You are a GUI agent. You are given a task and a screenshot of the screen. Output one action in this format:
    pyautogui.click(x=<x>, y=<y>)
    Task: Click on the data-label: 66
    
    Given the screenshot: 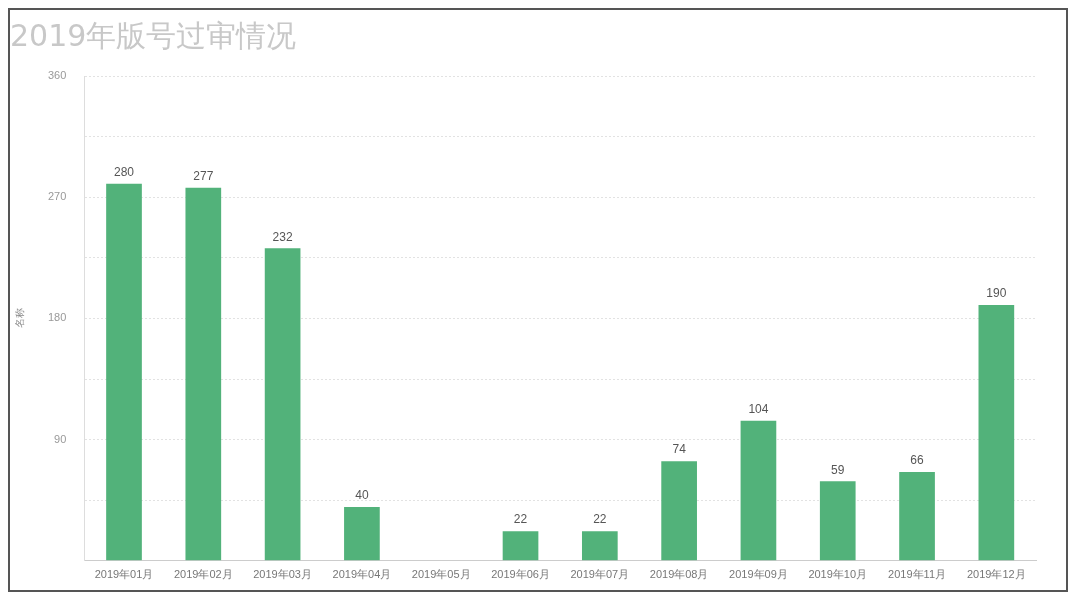 What is the action you would take?
    pyautogui.click(x=917, y=460)
    